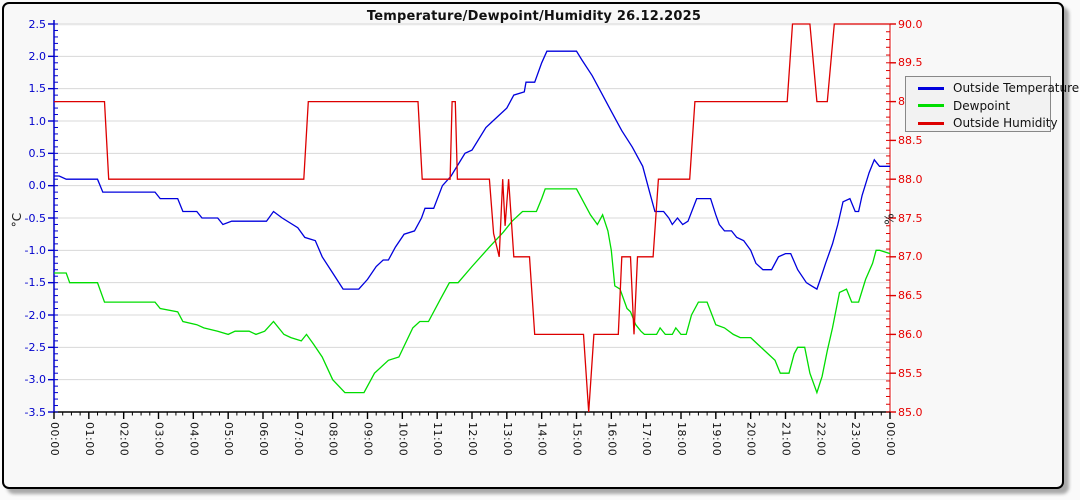  Describe the element at coordinates (910, 373) in the screenshot. I see `right-axis-label: 85.5` at that location.